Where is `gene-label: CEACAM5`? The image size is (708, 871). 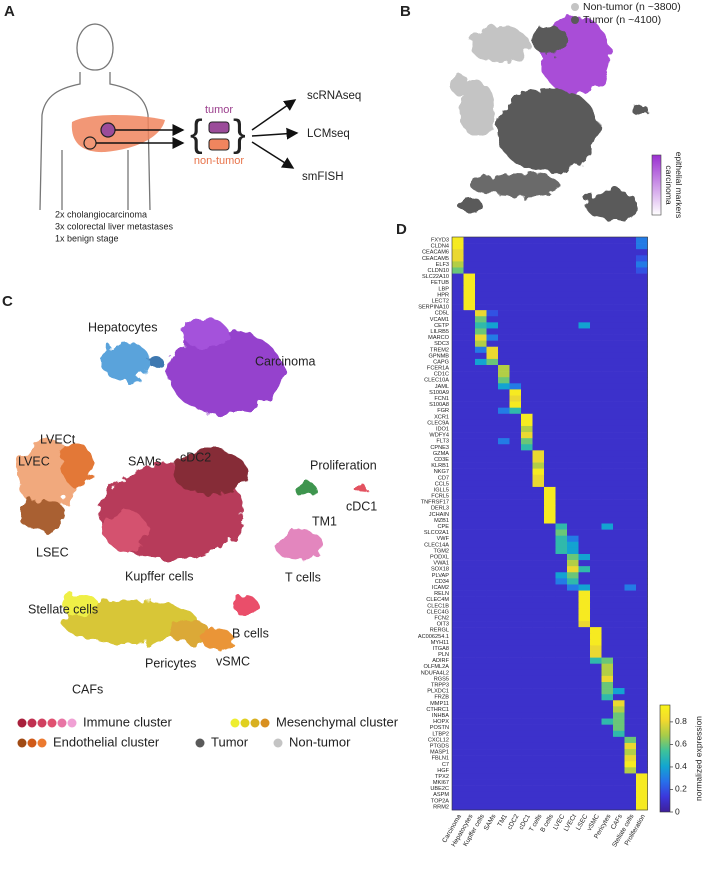 gene-label: CEACAM5 is located at coordinates (435, 259).